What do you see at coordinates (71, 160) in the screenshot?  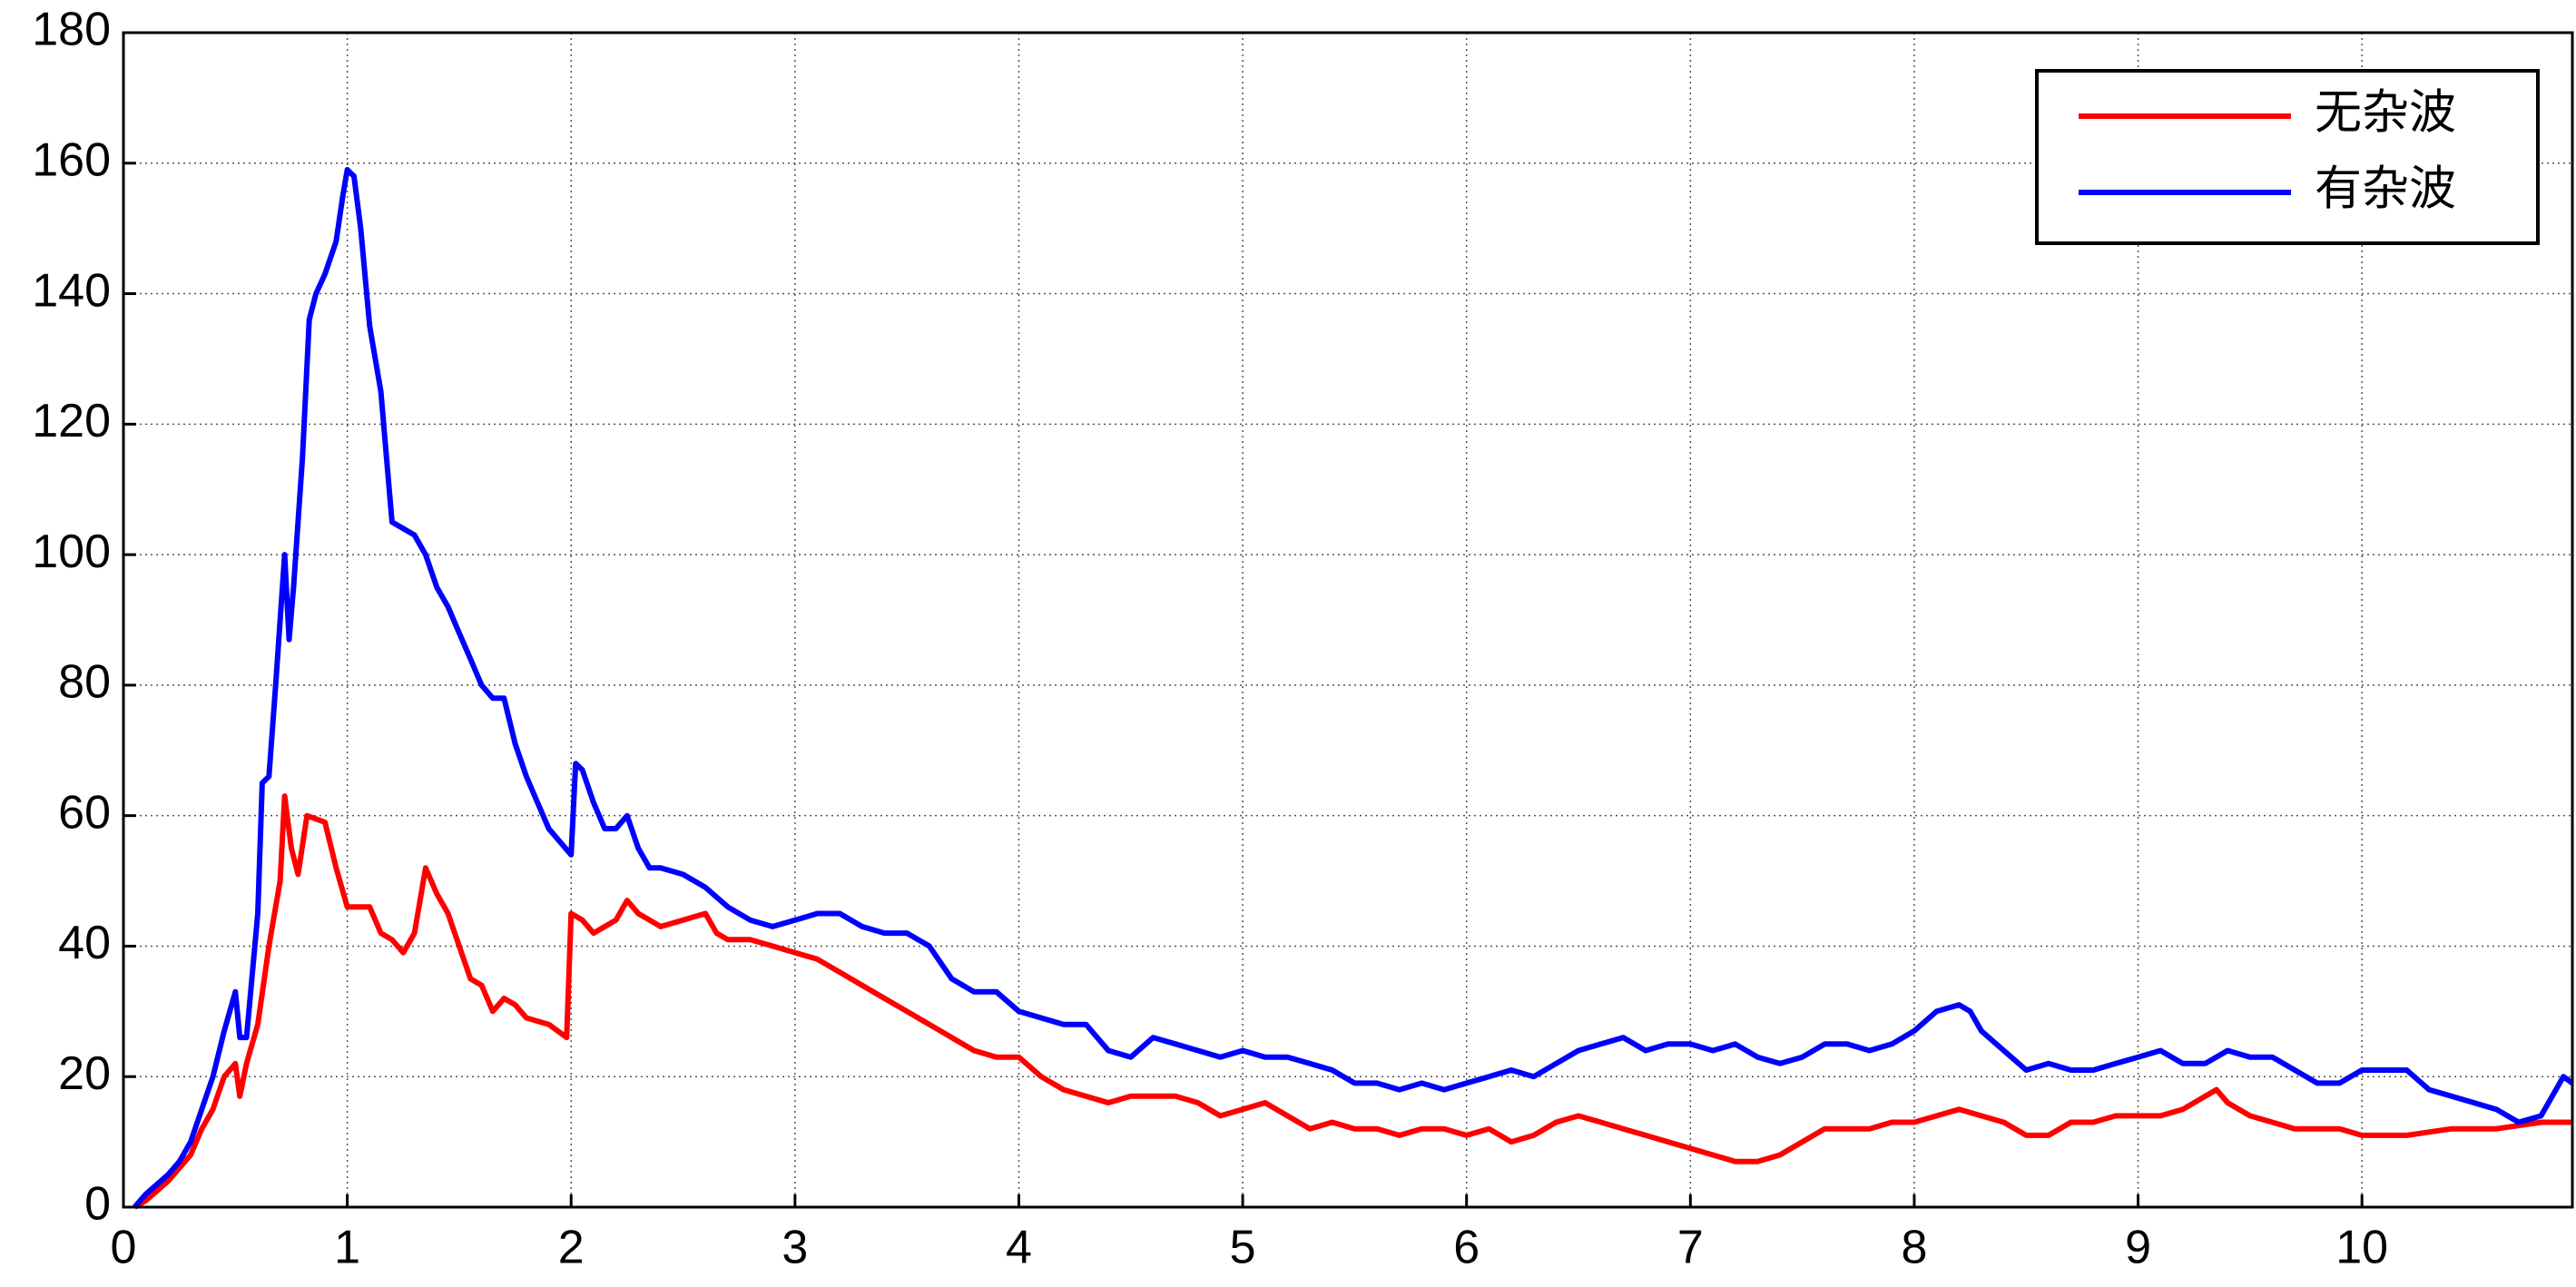 I see `y-tick-label: 160` at bounding box center [71, 160].